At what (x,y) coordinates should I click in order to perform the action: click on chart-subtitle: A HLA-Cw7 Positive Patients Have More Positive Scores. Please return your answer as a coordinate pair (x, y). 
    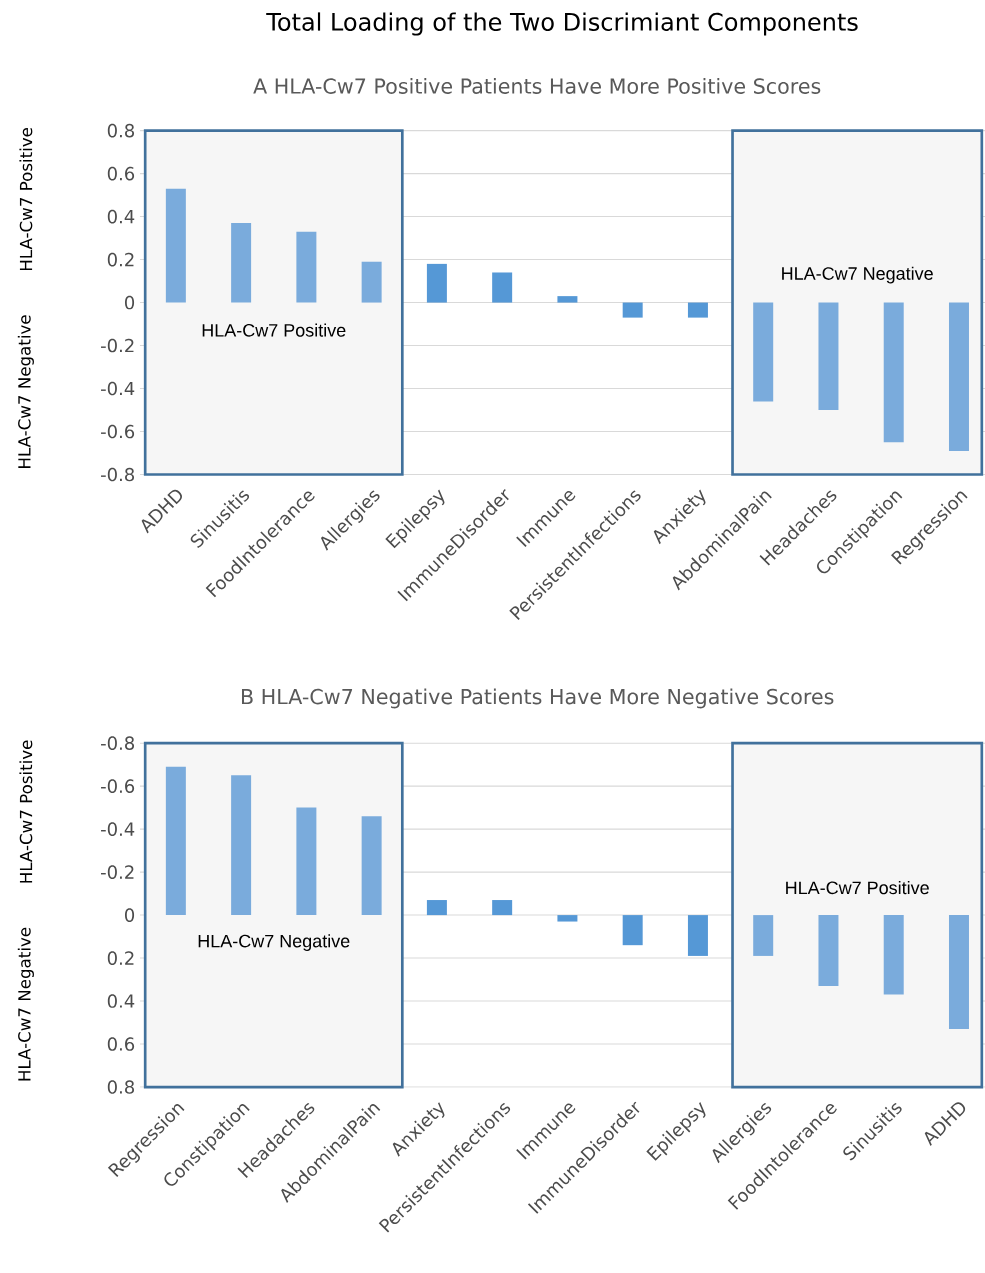
    Looking at the image, I should click on (537, 85).